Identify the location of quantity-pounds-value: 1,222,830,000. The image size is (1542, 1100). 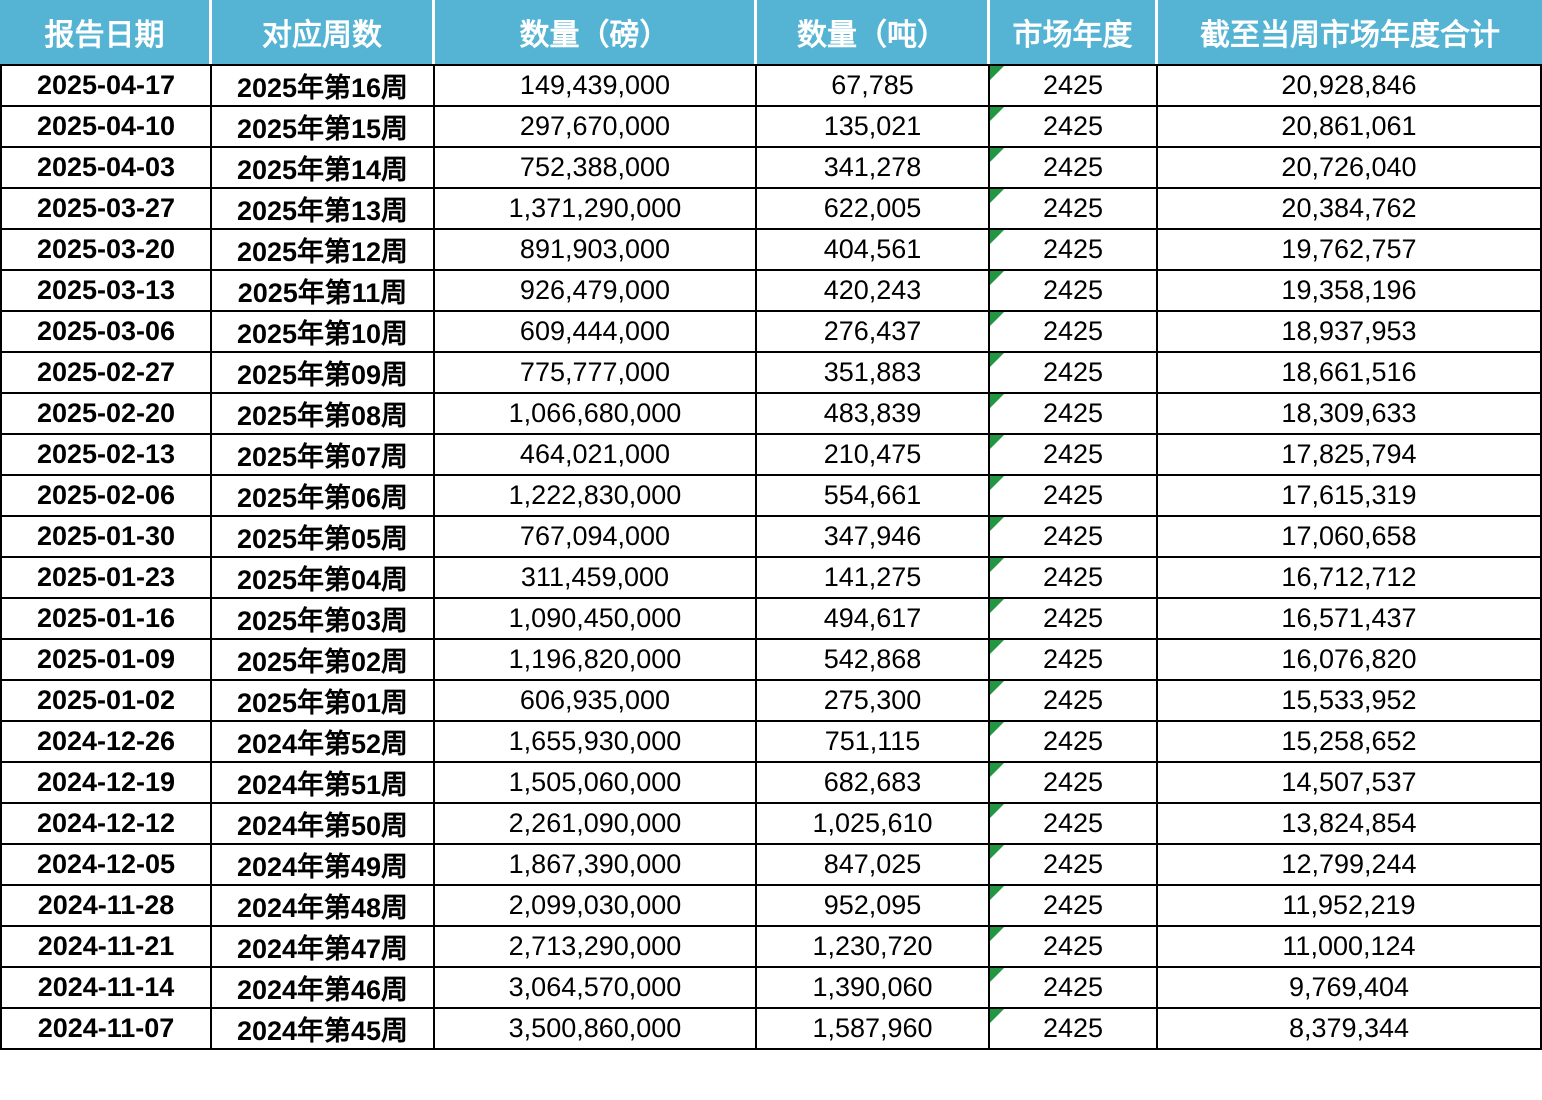
(595, 495).